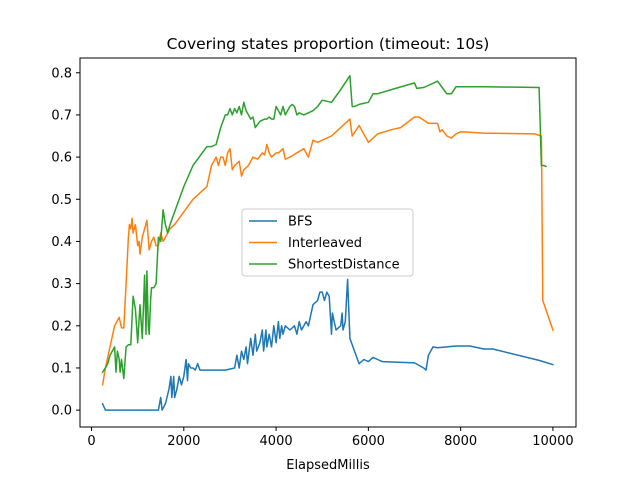  I want to click on x-tick-label: 6000, so click(368, 441).